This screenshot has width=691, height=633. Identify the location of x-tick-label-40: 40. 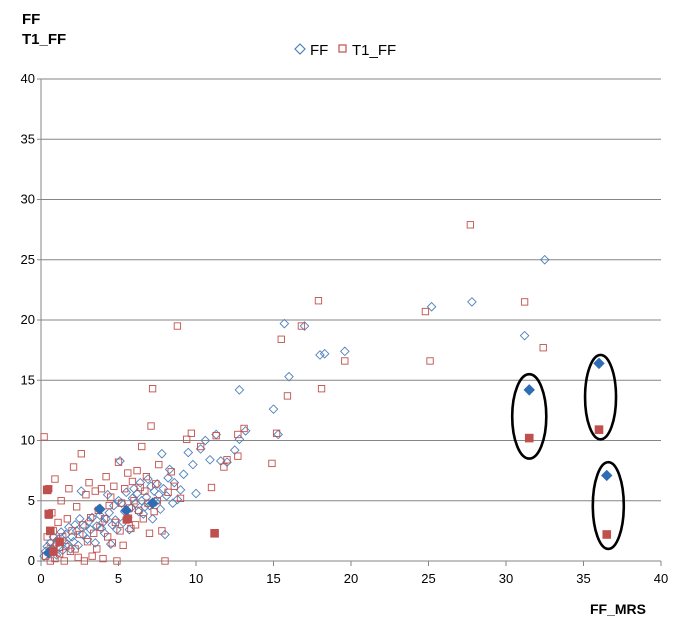
(661, 578).